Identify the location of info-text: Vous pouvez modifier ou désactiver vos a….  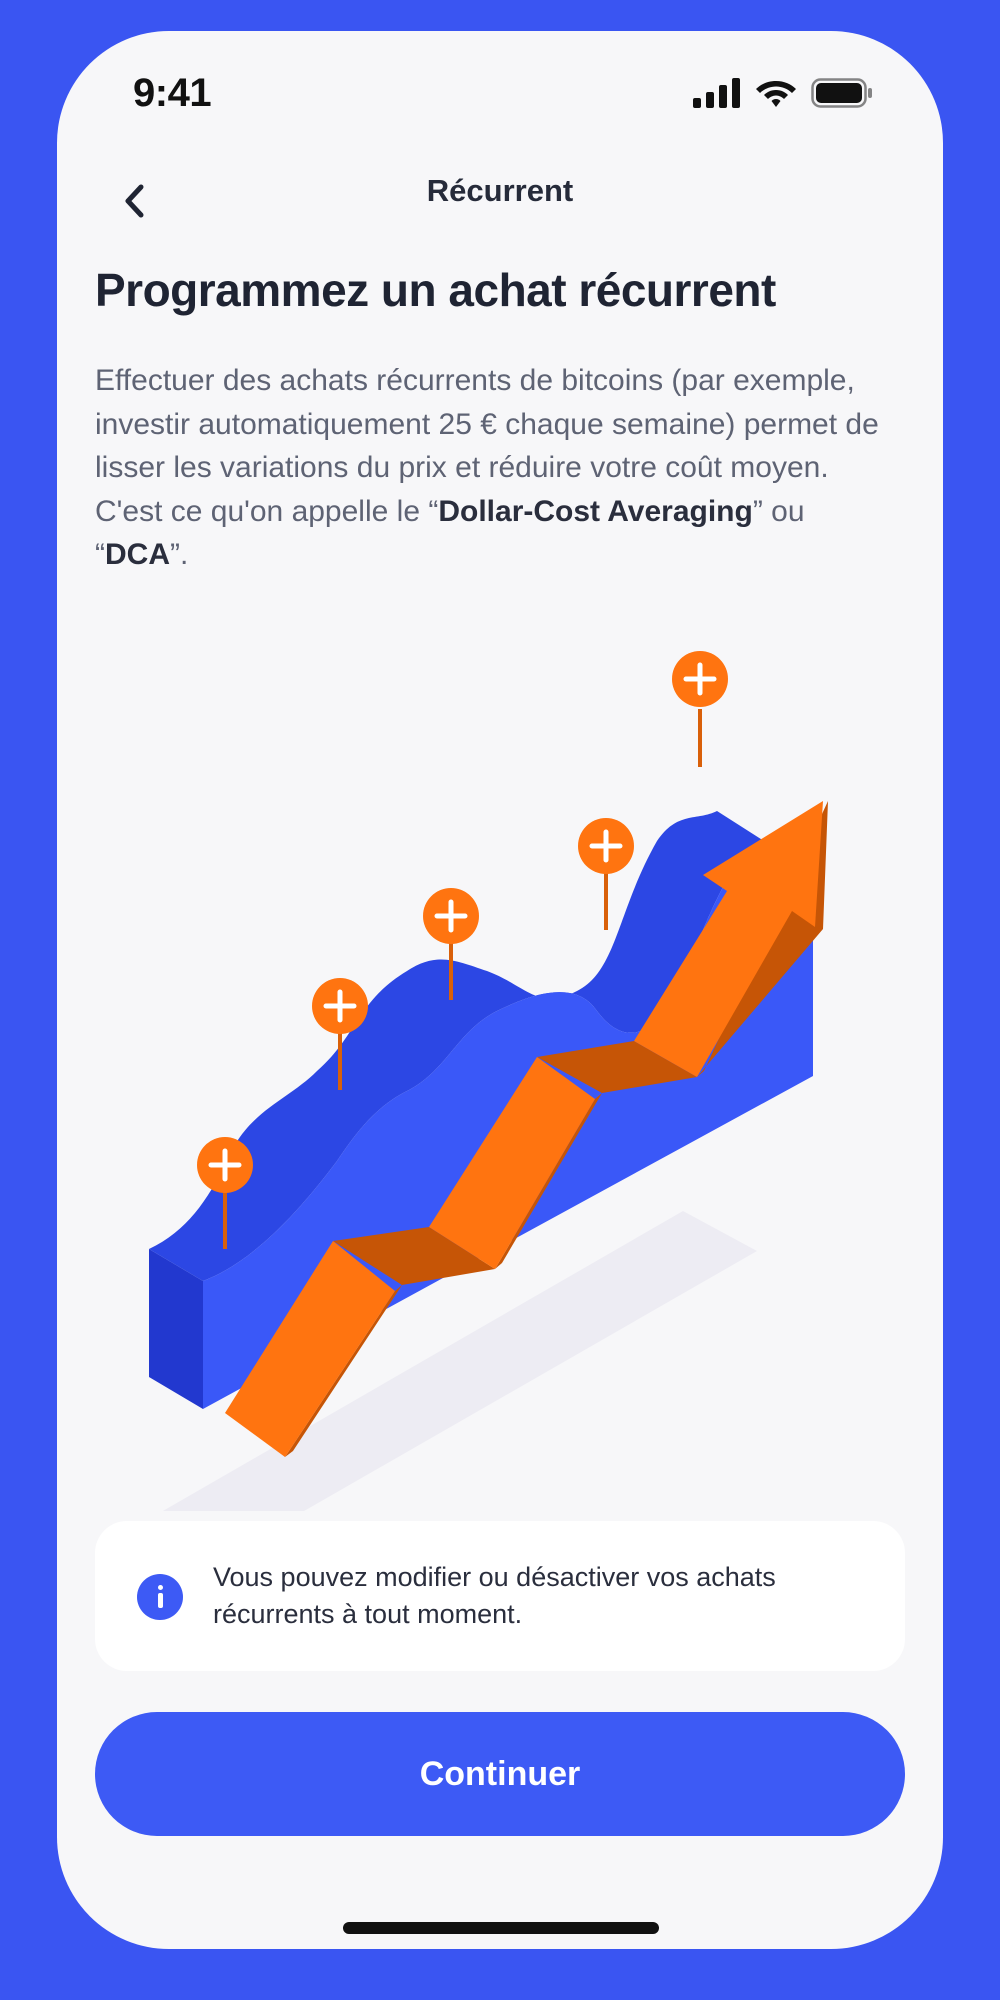
(494, 1595).